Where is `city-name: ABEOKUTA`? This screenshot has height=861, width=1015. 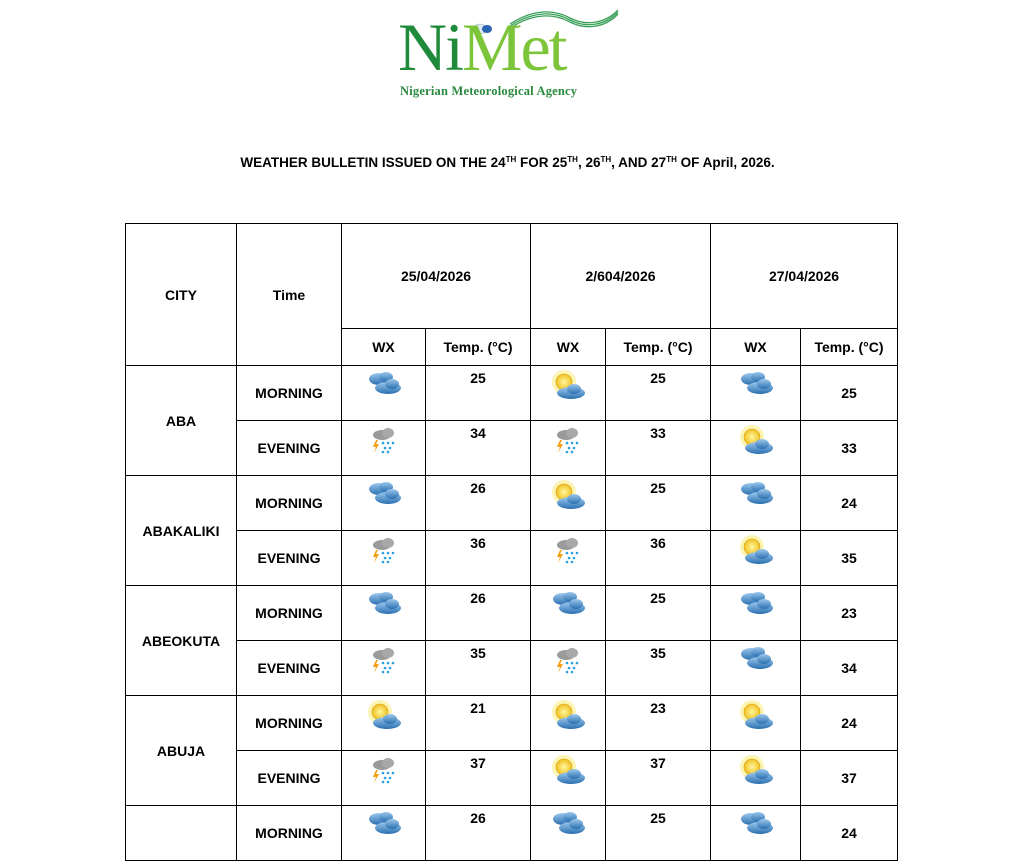
city-name: ABEOKUTA is located at coordinates (181, 640).